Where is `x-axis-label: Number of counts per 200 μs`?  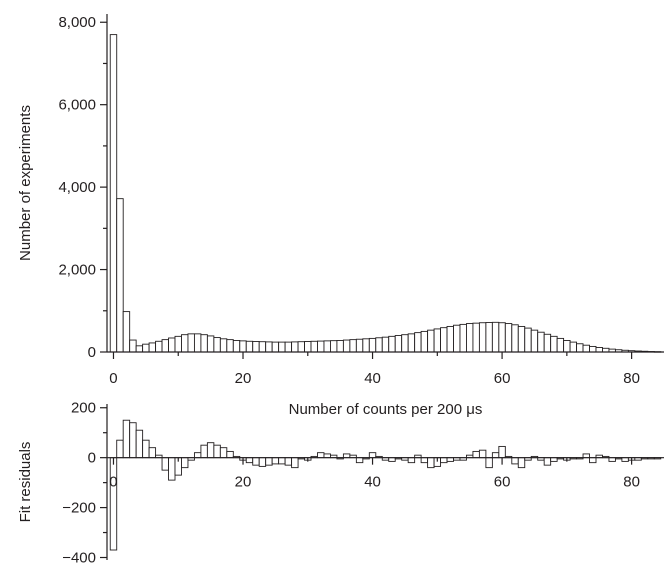 x-axis-label: Number of counts per 200 μs is located at coordinates (386, 409).